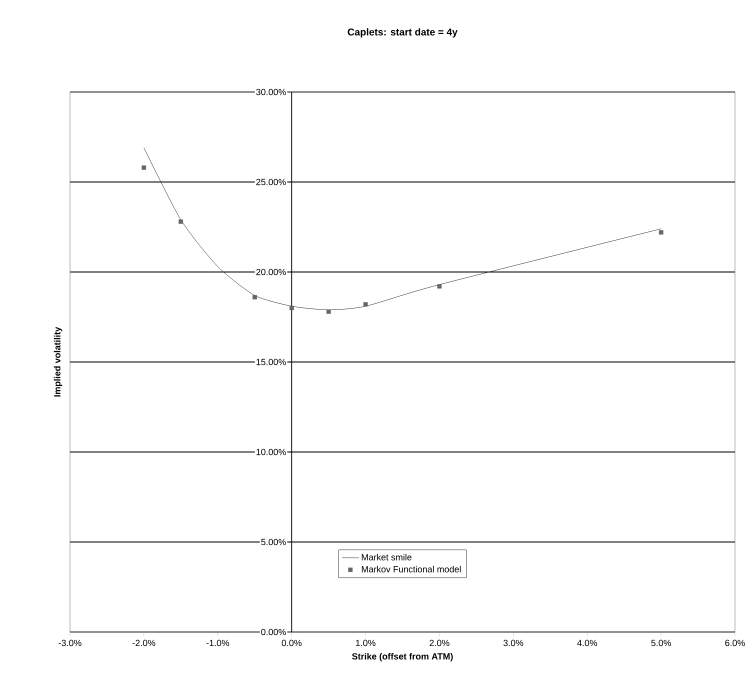 This screenshot has height=697, width=752. Describe the element at coordinates (273, 542) in the screenshot. I see `y-tick-label: 5.00%` at that location.